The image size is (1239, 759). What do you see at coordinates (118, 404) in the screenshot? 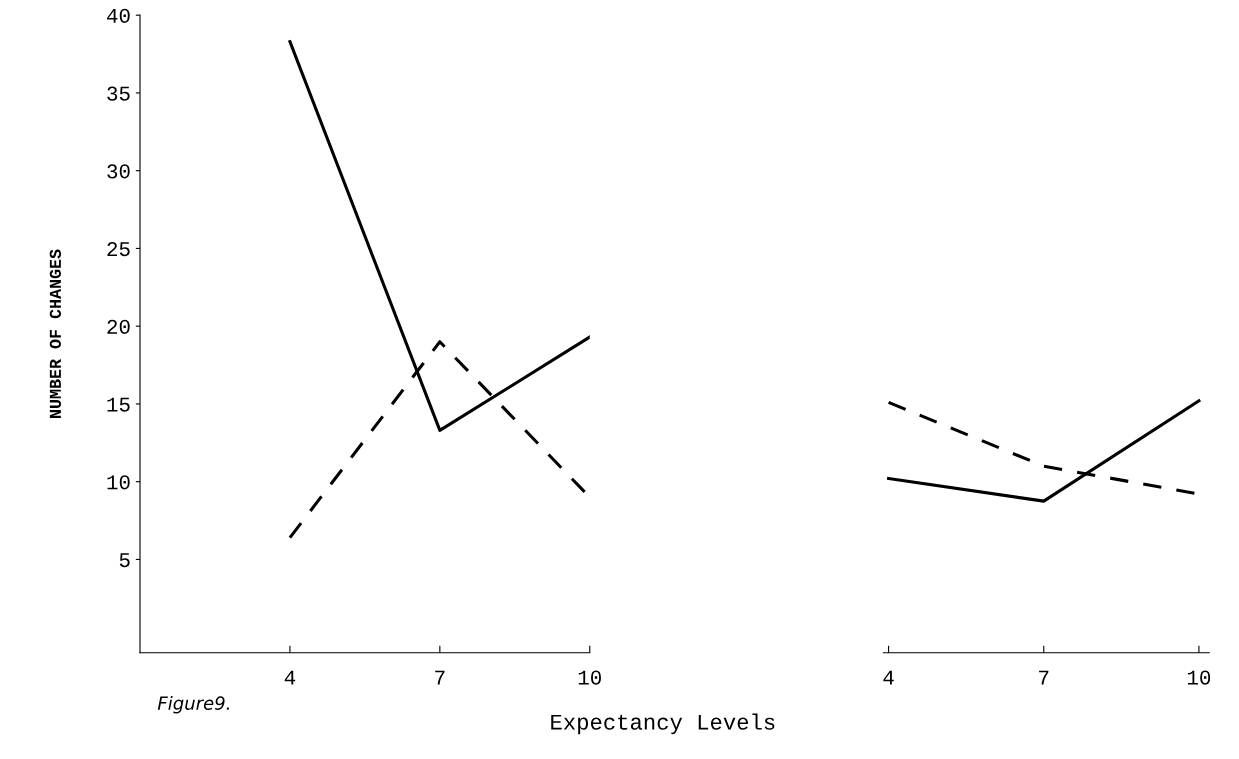
I see `y-tick-label: 15` at bounding box center [118, 404].